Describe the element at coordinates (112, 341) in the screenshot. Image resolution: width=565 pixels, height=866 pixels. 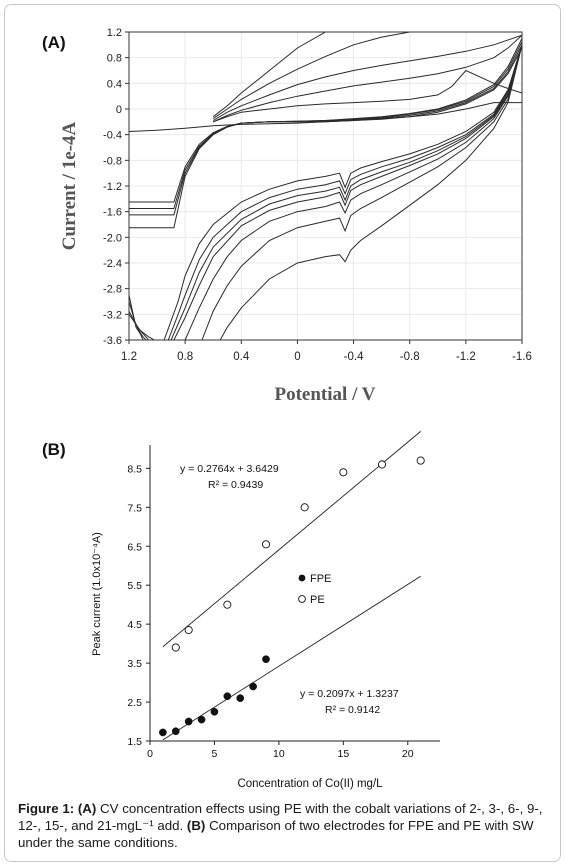
I see `panel-a-y-tick-label: -3.6` at that location.